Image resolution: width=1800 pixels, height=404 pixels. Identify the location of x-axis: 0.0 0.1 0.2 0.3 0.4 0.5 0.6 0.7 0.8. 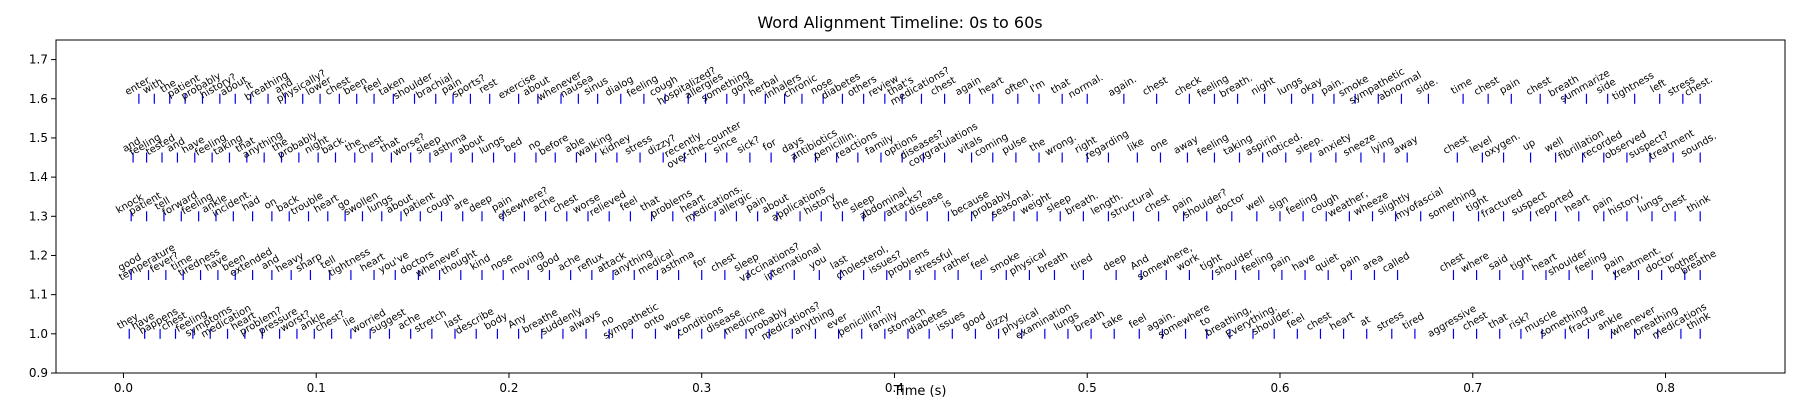
(894, 384).